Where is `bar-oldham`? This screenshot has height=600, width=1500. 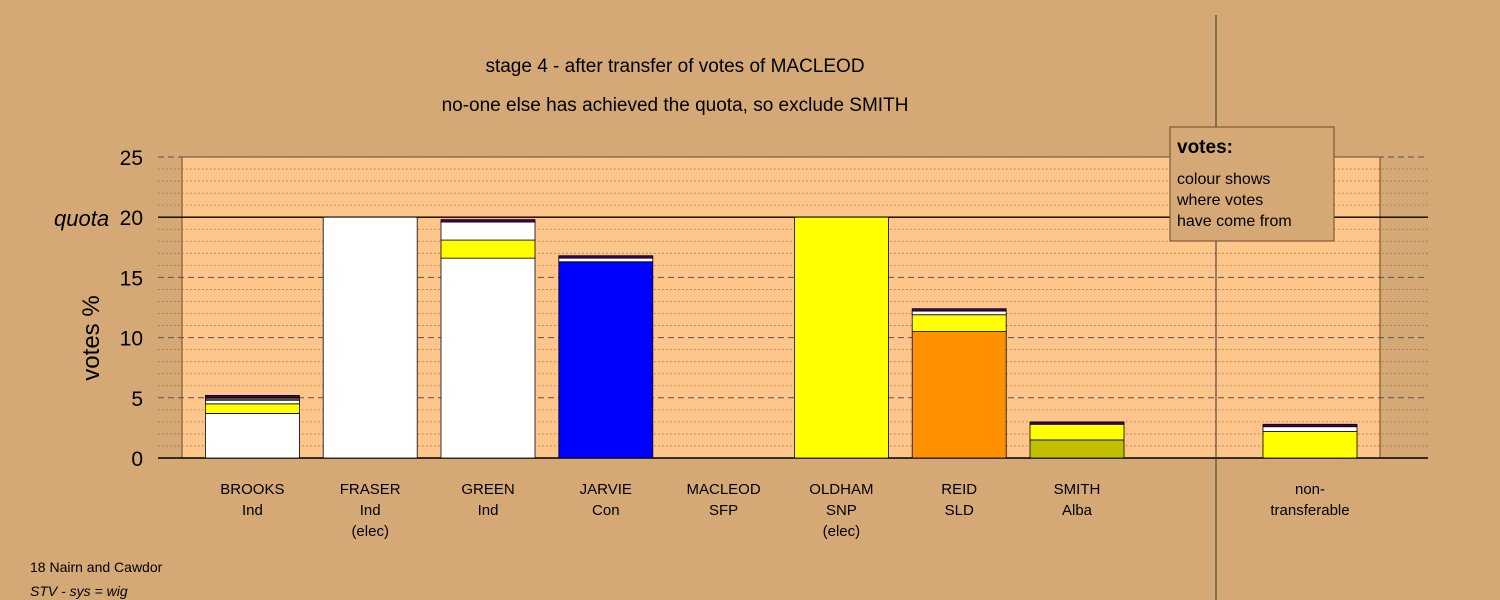
bar-oldham is located at coordinates (841, 337).